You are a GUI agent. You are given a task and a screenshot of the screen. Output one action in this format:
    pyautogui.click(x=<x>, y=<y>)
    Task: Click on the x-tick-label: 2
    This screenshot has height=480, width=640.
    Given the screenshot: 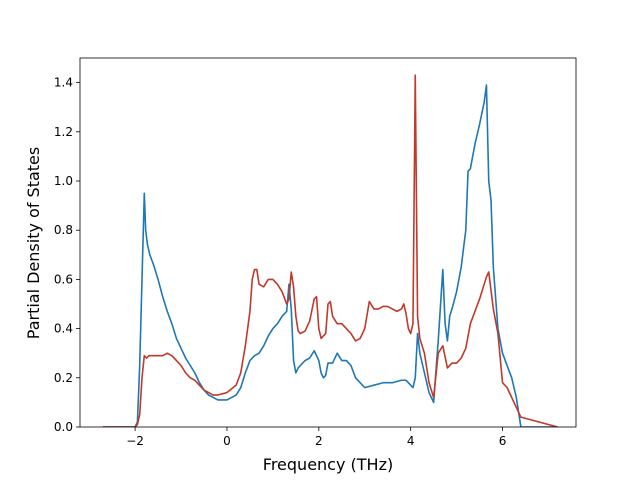 What is the action you would take?
    pyautogui.click(x=319, y=441)
    